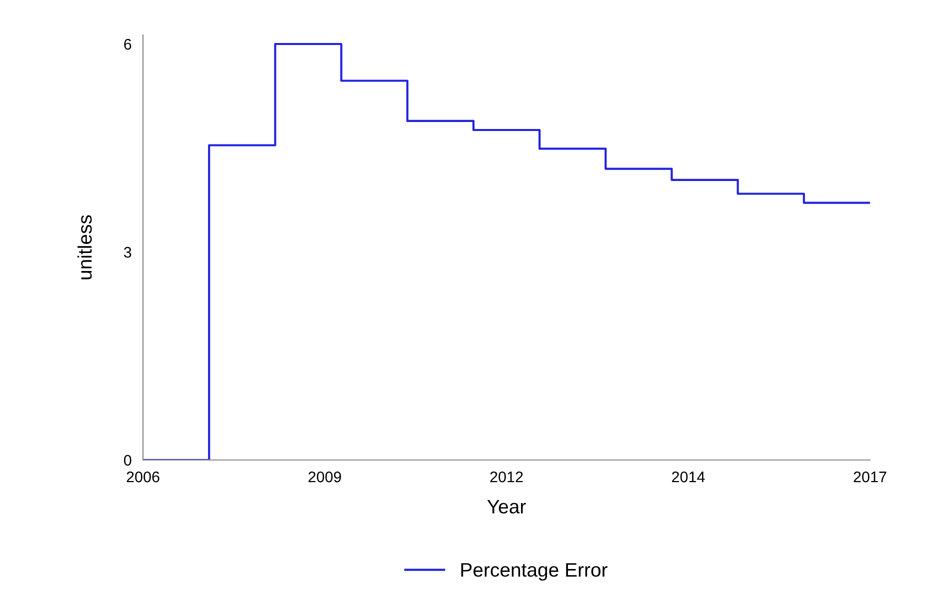 The width and height of the screenshot is (931, 605). What do you see at coordinates (534, 572) in the screenshot?
I see `legend-label: Percentage Error` at bounding box center [534, 572].